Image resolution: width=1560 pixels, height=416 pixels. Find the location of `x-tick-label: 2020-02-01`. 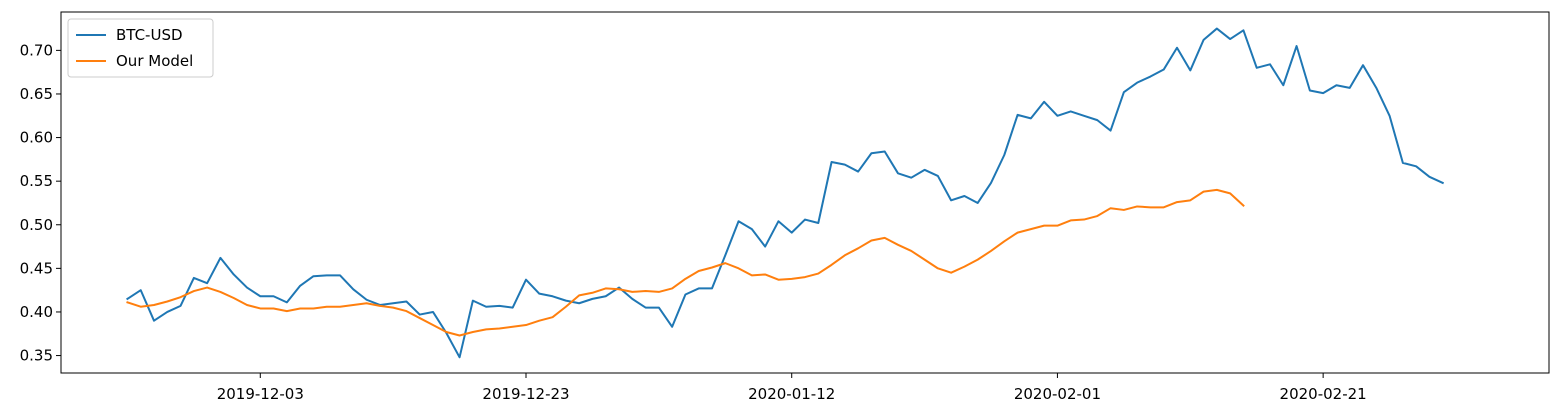

x-tick-label: 2020-02-01 is located at coordinates (1057, 394).